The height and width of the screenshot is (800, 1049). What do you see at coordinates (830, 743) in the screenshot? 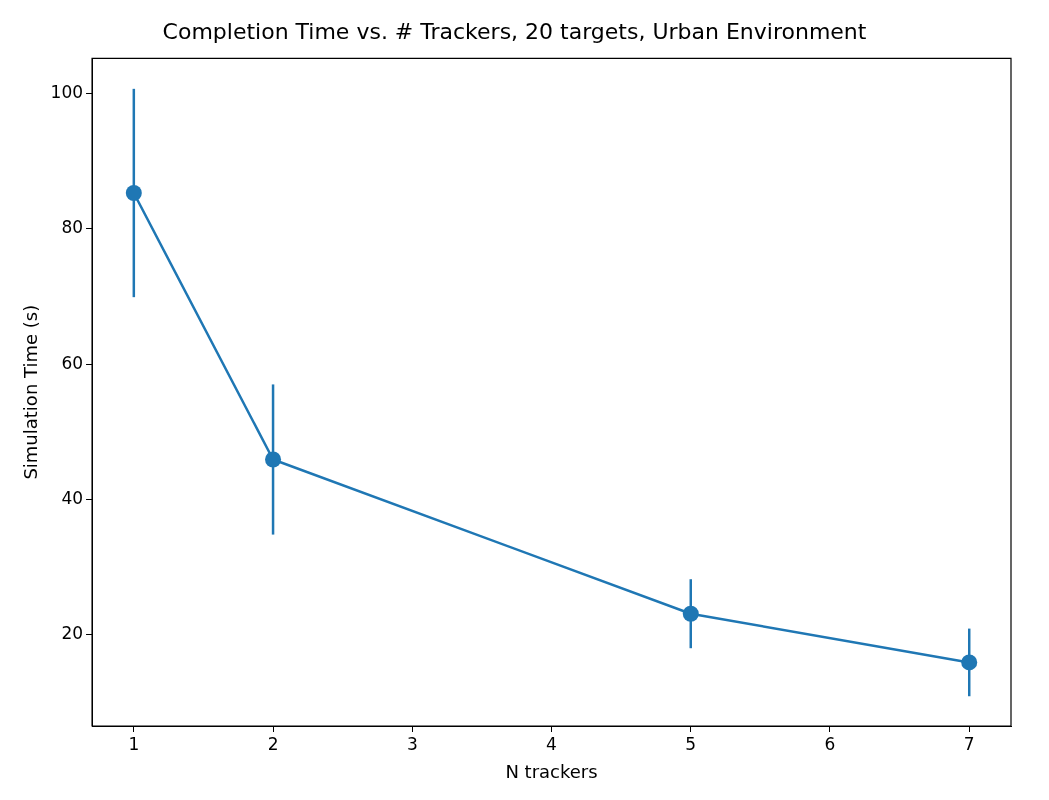
I see `x-tick-label: 6` at bounding box center [830, 743].